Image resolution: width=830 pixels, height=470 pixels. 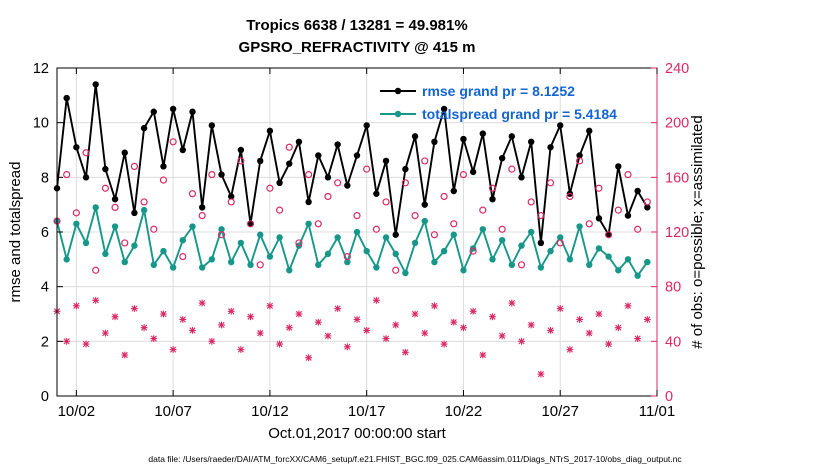 What do you see at coordinates (697, 231) in the screenshot?
I see `y-axis-label-right: # of obs: o=possible; x=assimilated` at bounding box center [697, 231].